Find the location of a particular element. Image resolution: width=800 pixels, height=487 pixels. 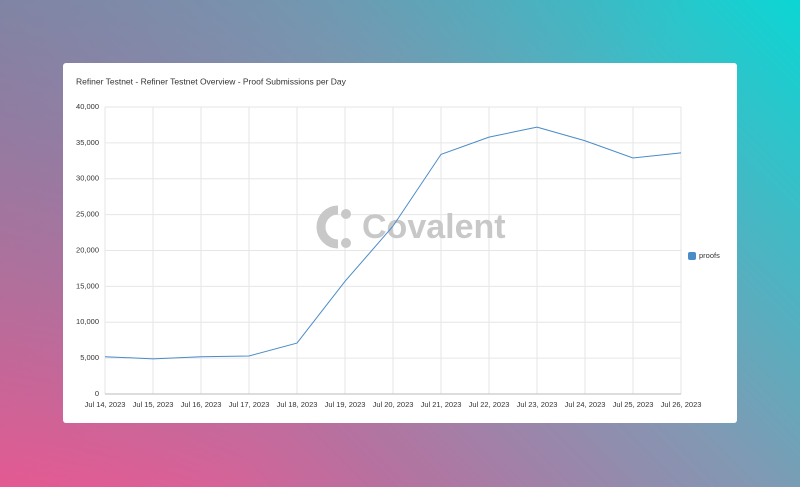

y-tick-label: 0 is located at coordinates (97, 393).